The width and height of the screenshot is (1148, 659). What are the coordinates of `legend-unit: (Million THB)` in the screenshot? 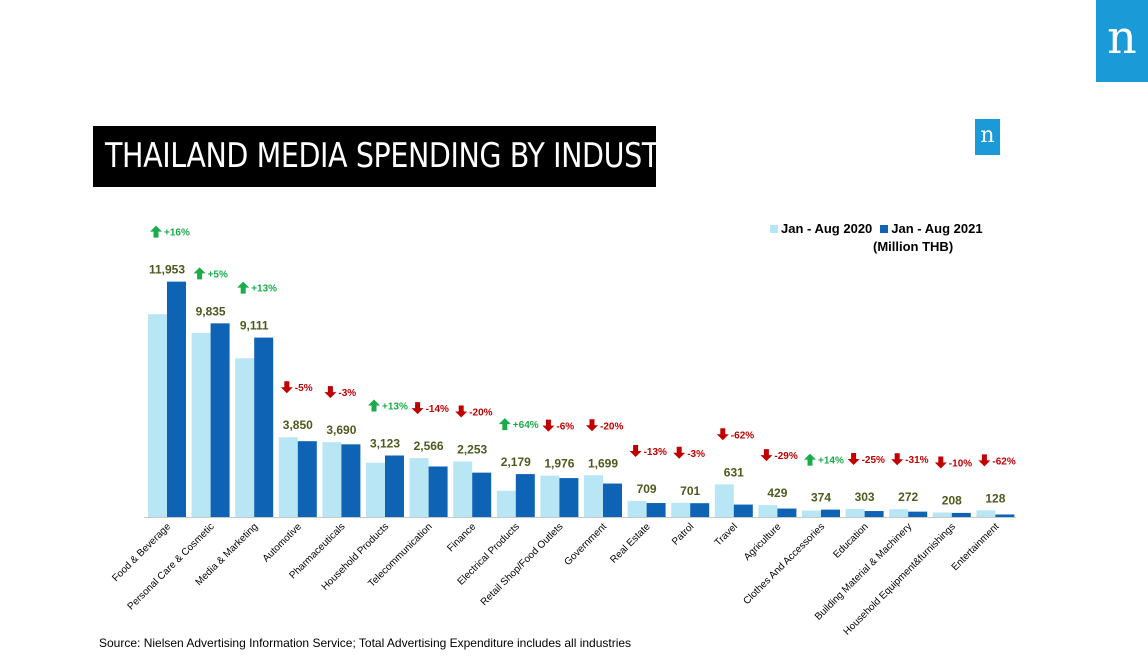 It's located at (913, 246).